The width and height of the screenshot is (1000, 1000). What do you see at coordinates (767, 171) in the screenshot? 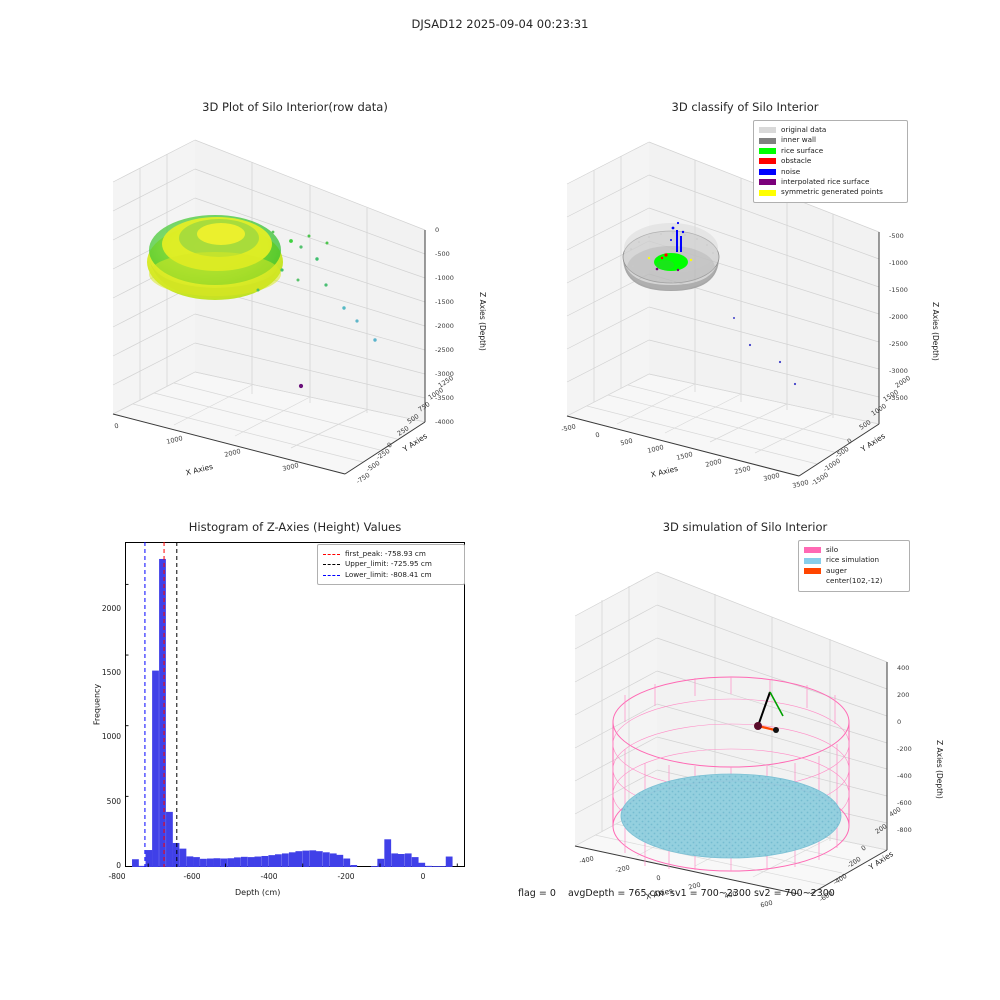
I see `legend-swatch-noise` at bounding box center [767, 171].